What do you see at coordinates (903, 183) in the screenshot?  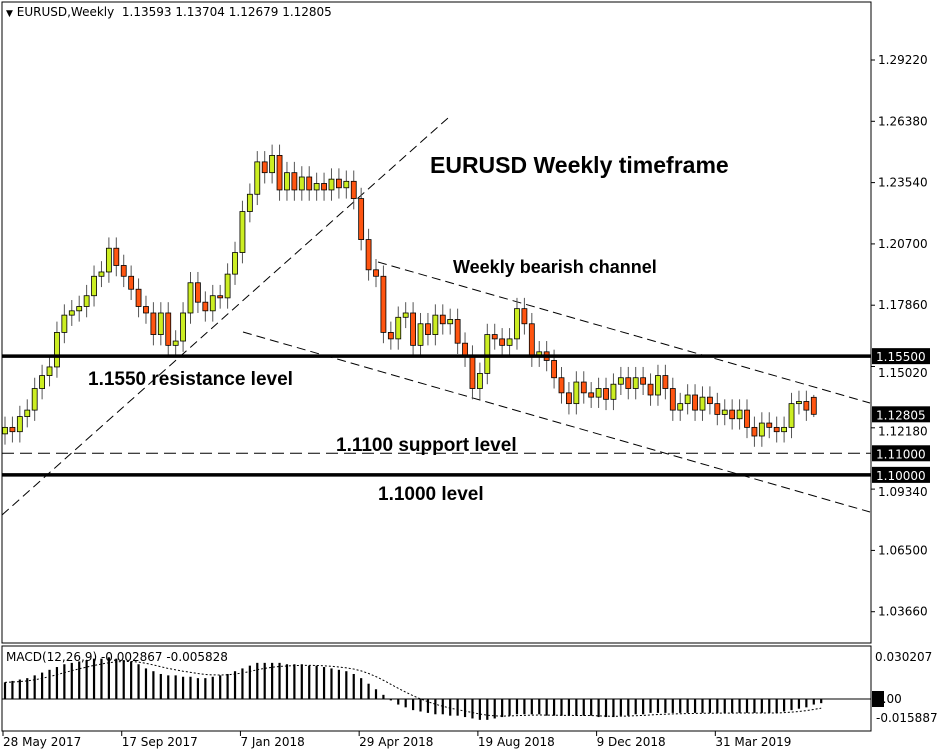 I see `y-tick-label: 1.23540` at bounding box center [903, 183].